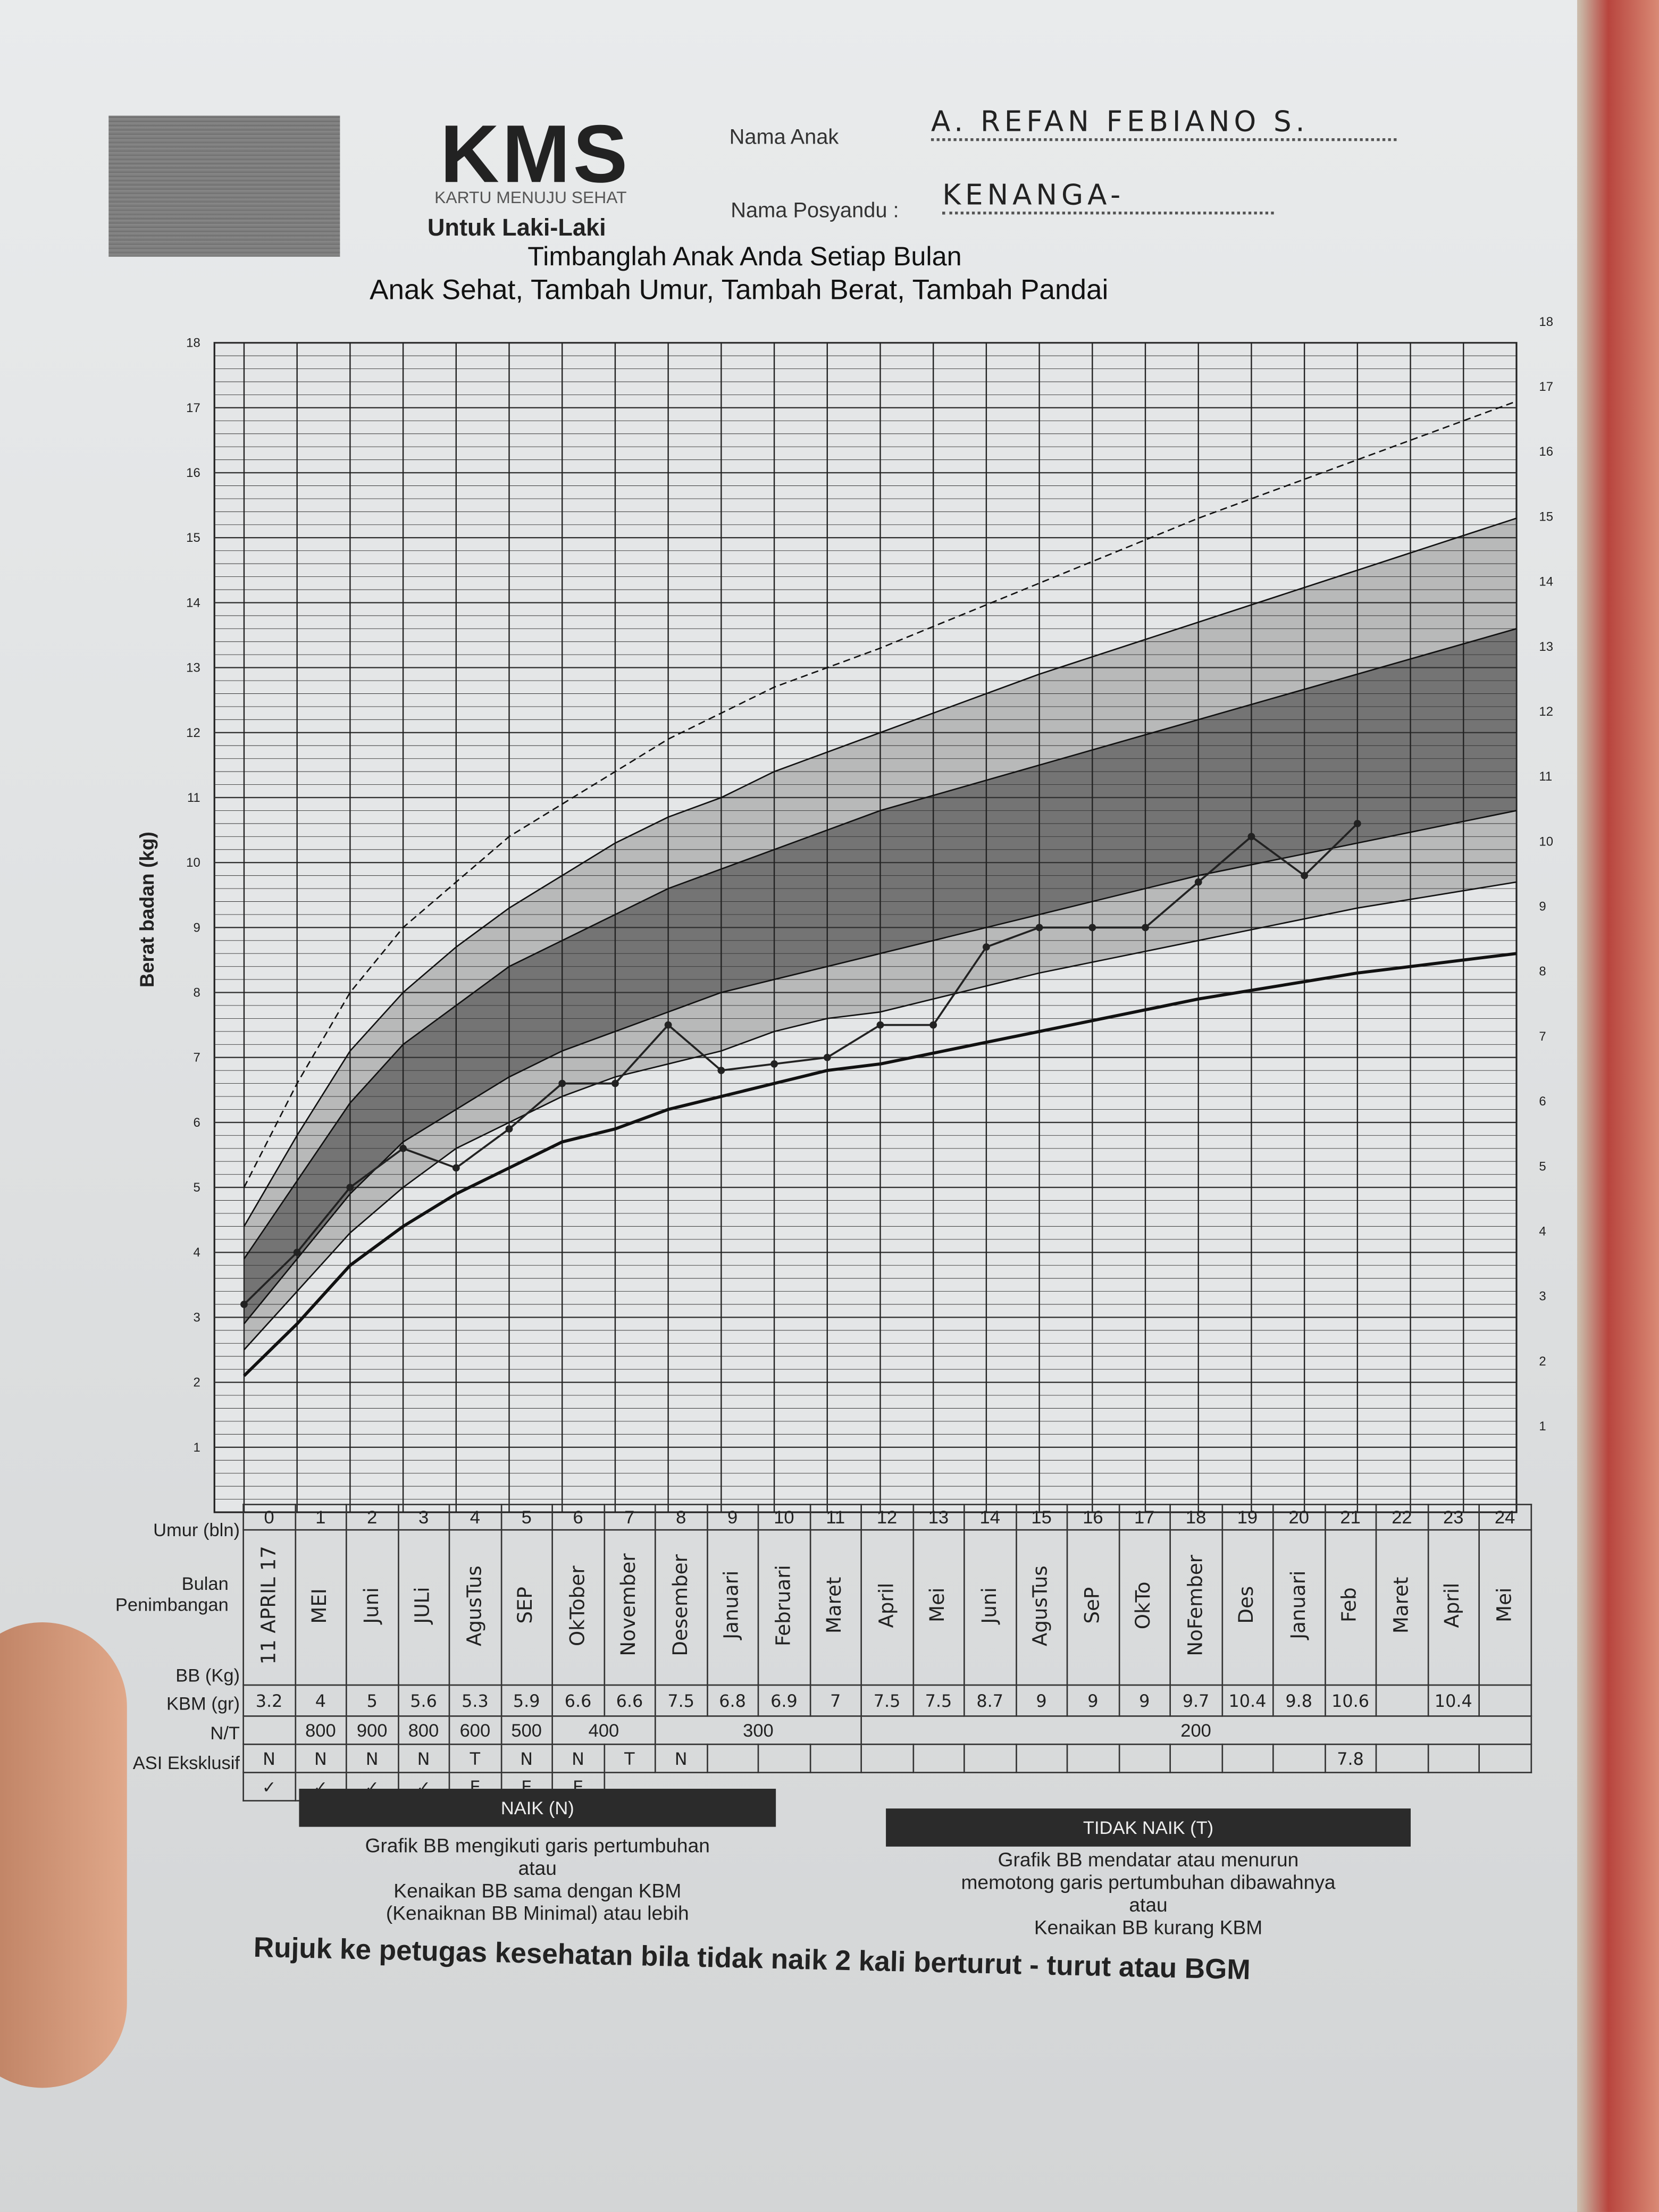  I want to click on age-cell-text: 0, so click(269, 1517).